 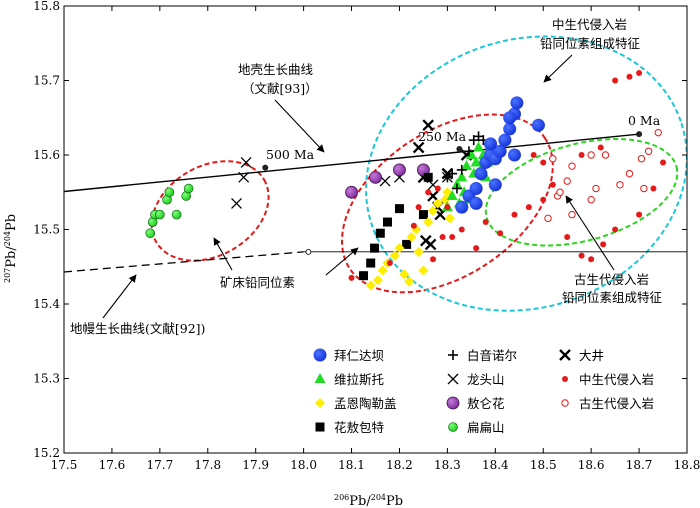 What do you see at coordinates (492, 355) in the screenshot?
I see `legend-label: 白音诺尔` at bounding box center [492, 355].